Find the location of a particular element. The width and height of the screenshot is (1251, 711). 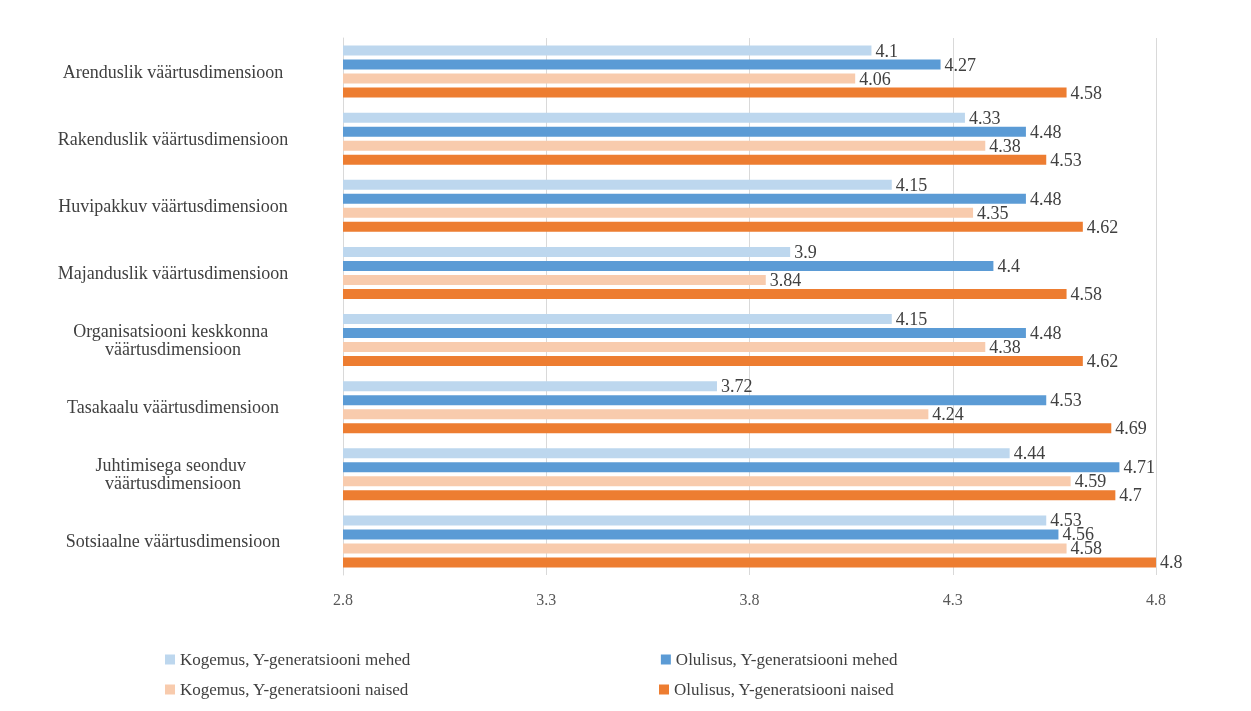

data-label: 4.7 is located at coordinates (1130, 495).